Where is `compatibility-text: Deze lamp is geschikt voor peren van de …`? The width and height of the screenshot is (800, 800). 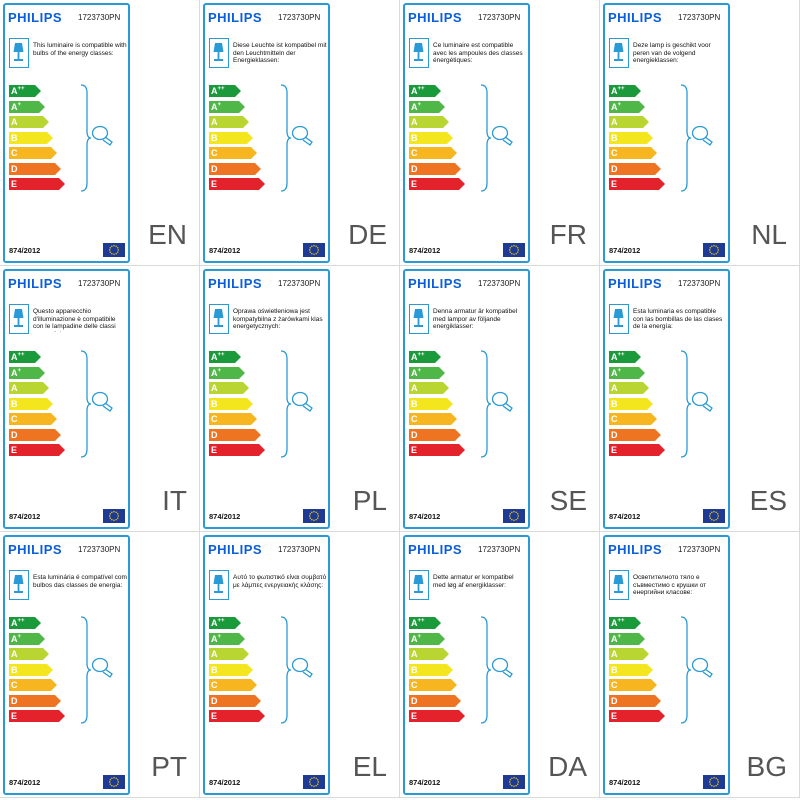
compatibility-text: Deze lamp is geschikt voor peren van de … is located at coordinates (672, 53).